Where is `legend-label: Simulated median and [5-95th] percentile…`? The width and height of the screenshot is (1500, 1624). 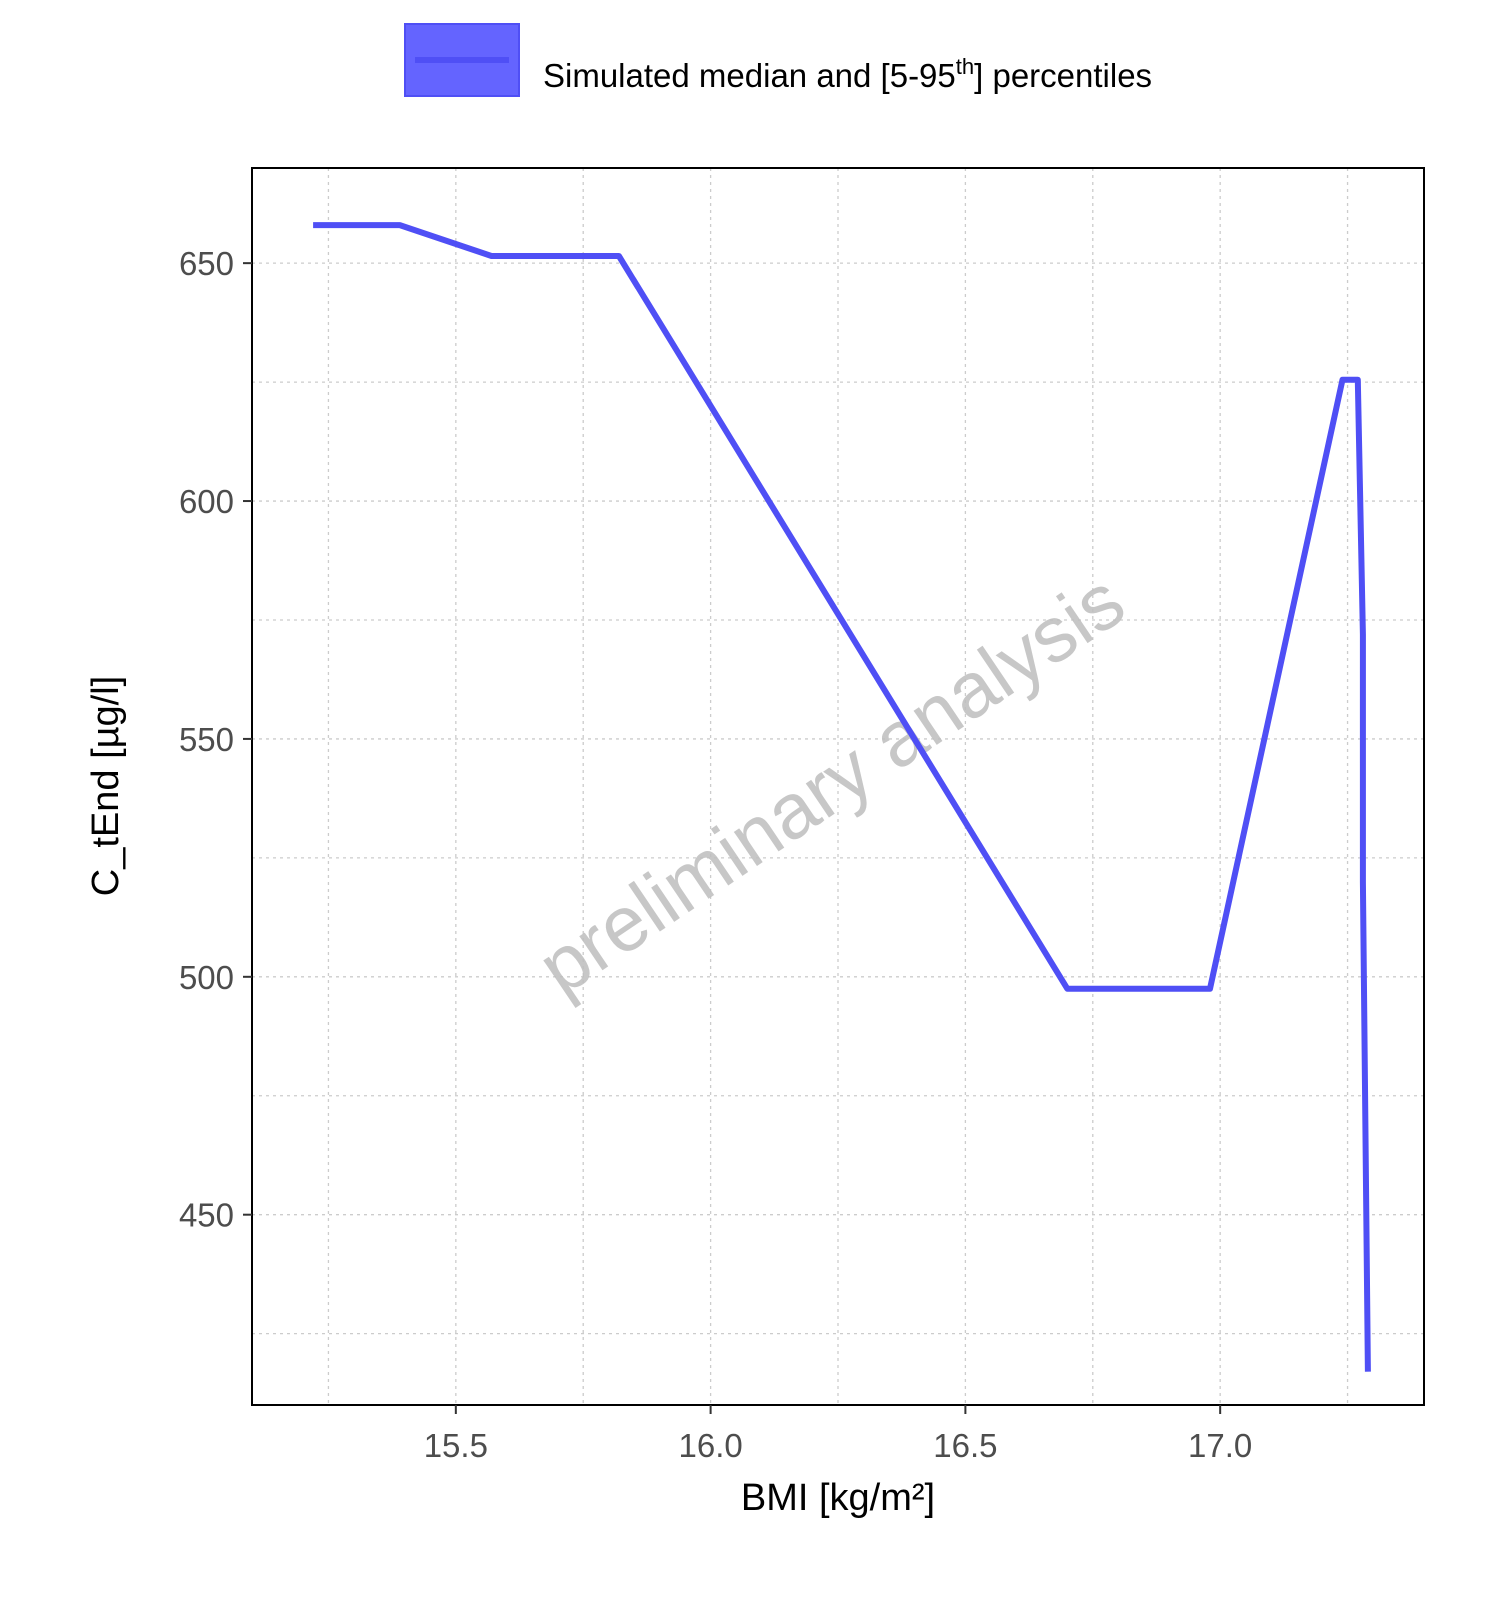
legend-label: Simulated median and [5-95th] percentile… is located at coordinates (847, 74).